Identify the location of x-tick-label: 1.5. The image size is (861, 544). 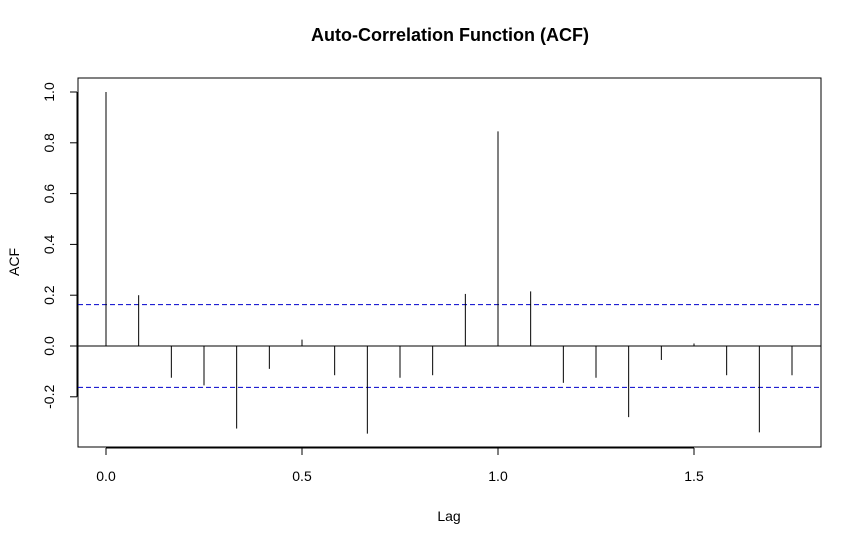
(694, 476).